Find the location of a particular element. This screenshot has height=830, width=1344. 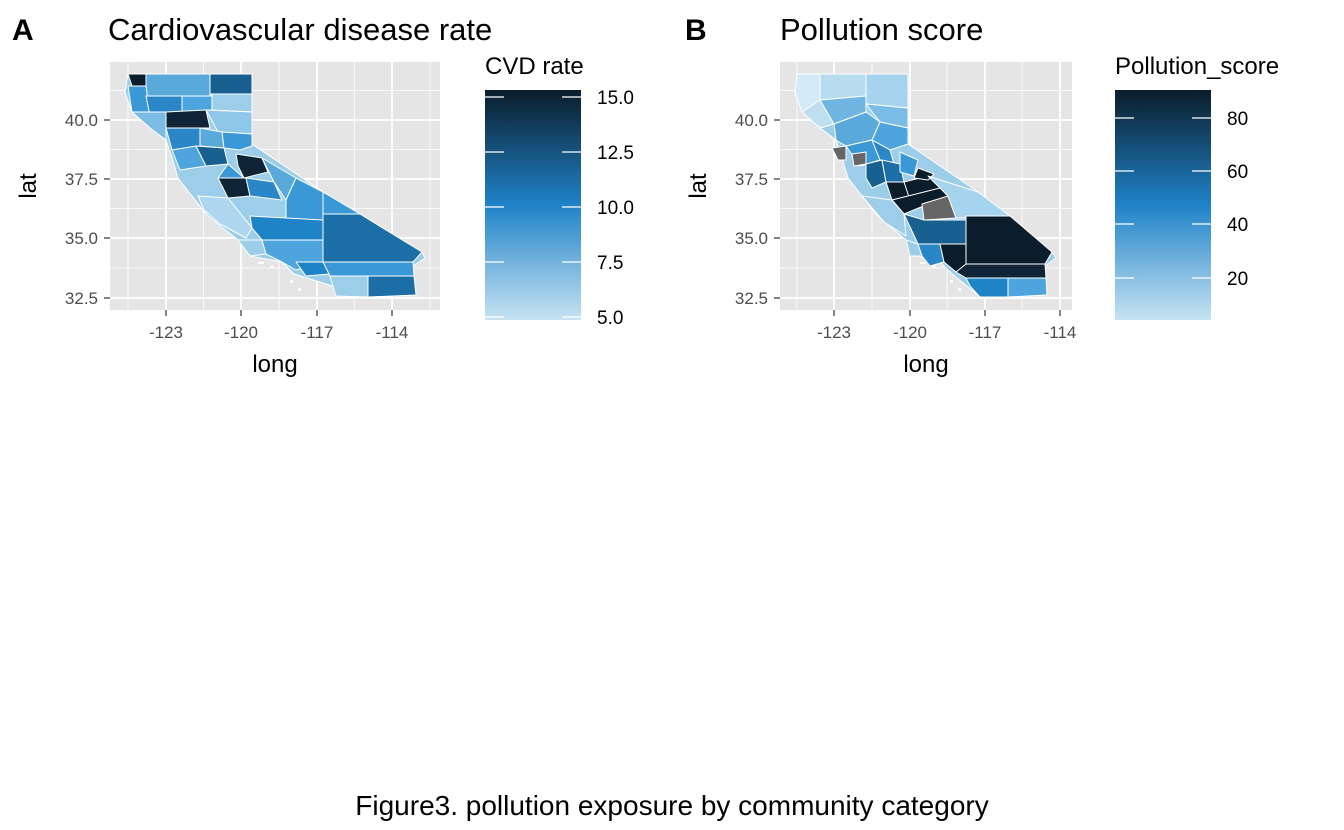

y-axis-title-b: lat is located at coordinates (698, 186).